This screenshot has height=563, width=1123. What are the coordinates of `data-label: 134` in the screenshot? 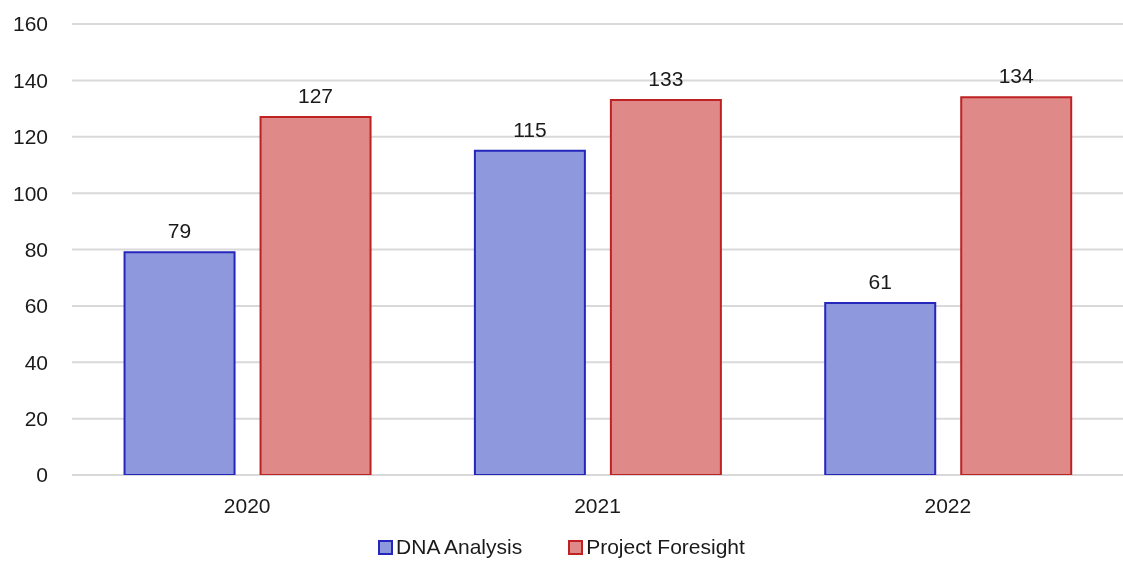 It's located at (1016, 76).